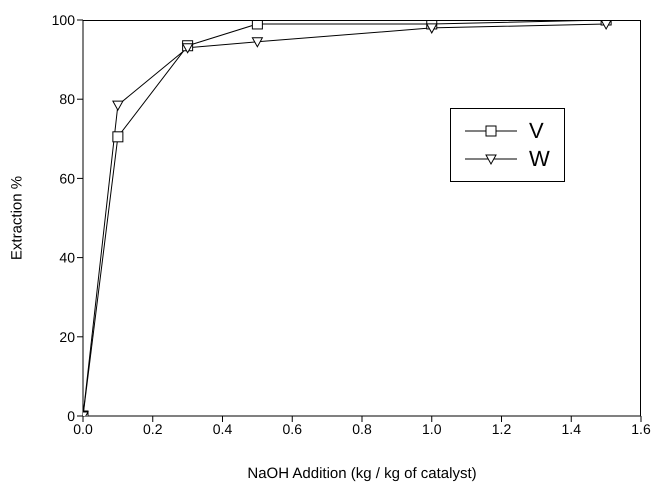  What do you see at coordinates (222, 428) in the screenshot?
I see `x-tick-label: 0.4` at bounding box center [222, 428].